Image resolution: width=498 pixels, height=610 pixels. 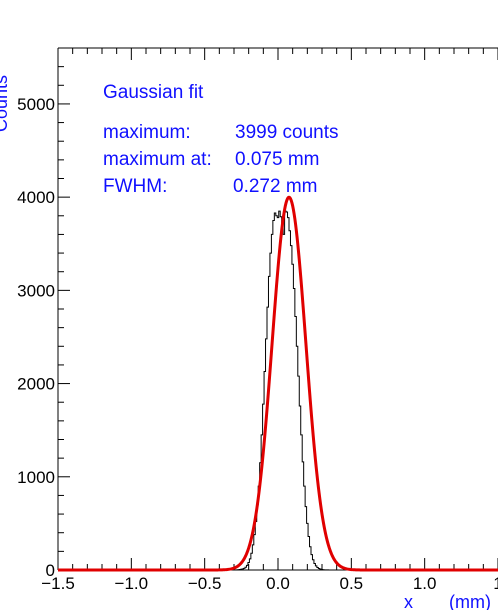 I want to click on x-tick-label: −1.0, so click(x=132, y=583).